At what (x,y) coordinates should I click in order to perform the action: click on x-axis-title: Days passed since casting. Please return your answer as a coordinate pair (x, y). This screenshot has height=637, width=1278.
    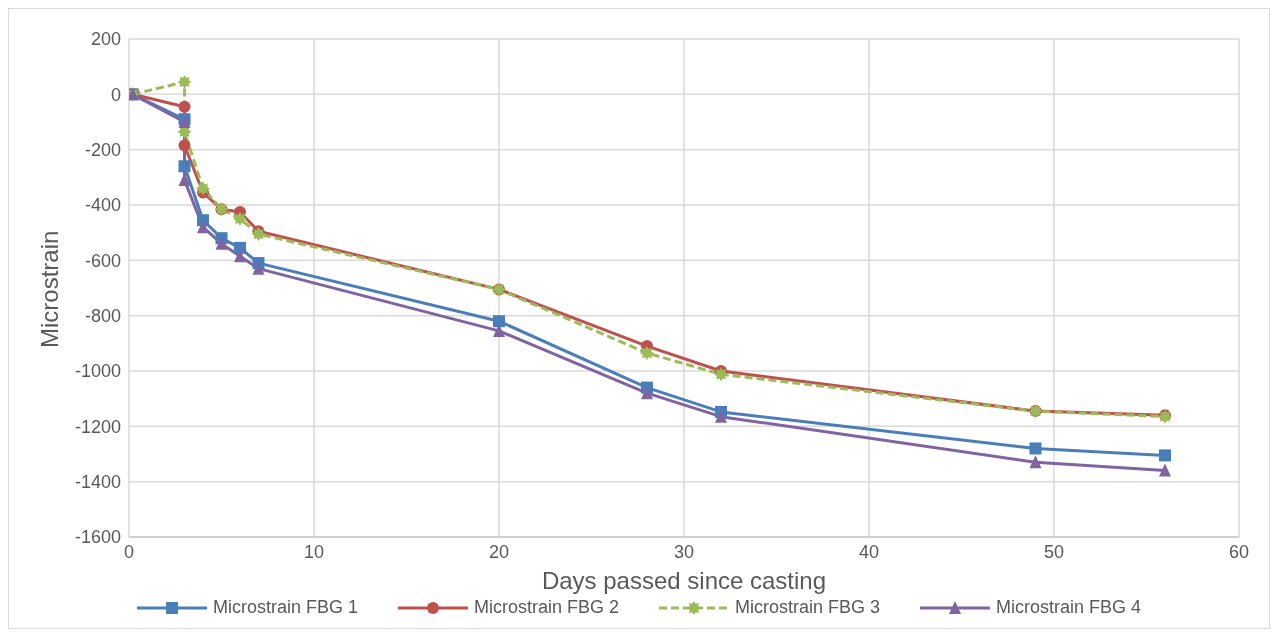
    Looking at the image, I should click on (684, 580).